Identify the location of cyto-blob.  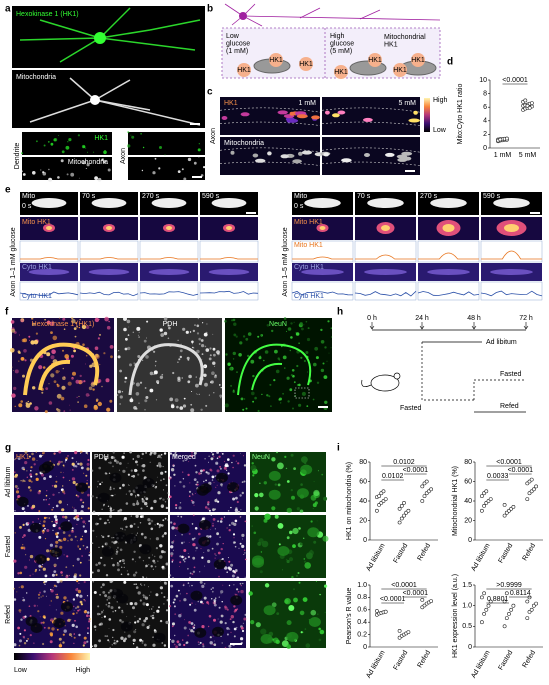
(49, 272).